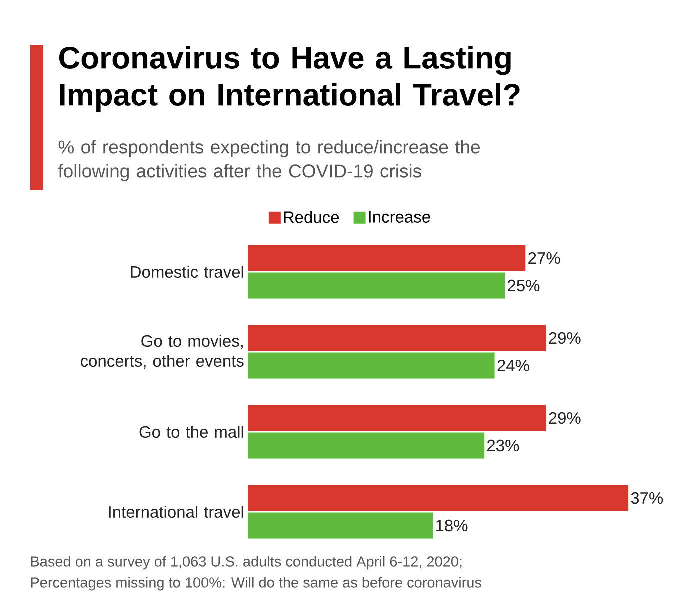 This screenshot has height=597, width=680. I want to click on data-label: 18%, so click(452, 526).